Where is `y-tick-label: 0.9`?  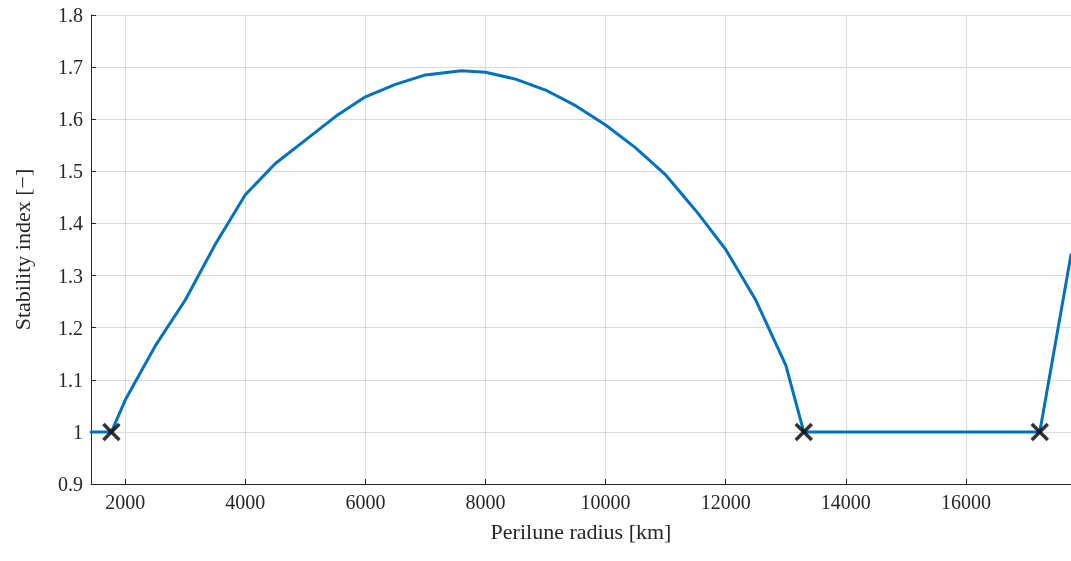
y-tick-label: 0.9 is located at coordinates (70, 484).